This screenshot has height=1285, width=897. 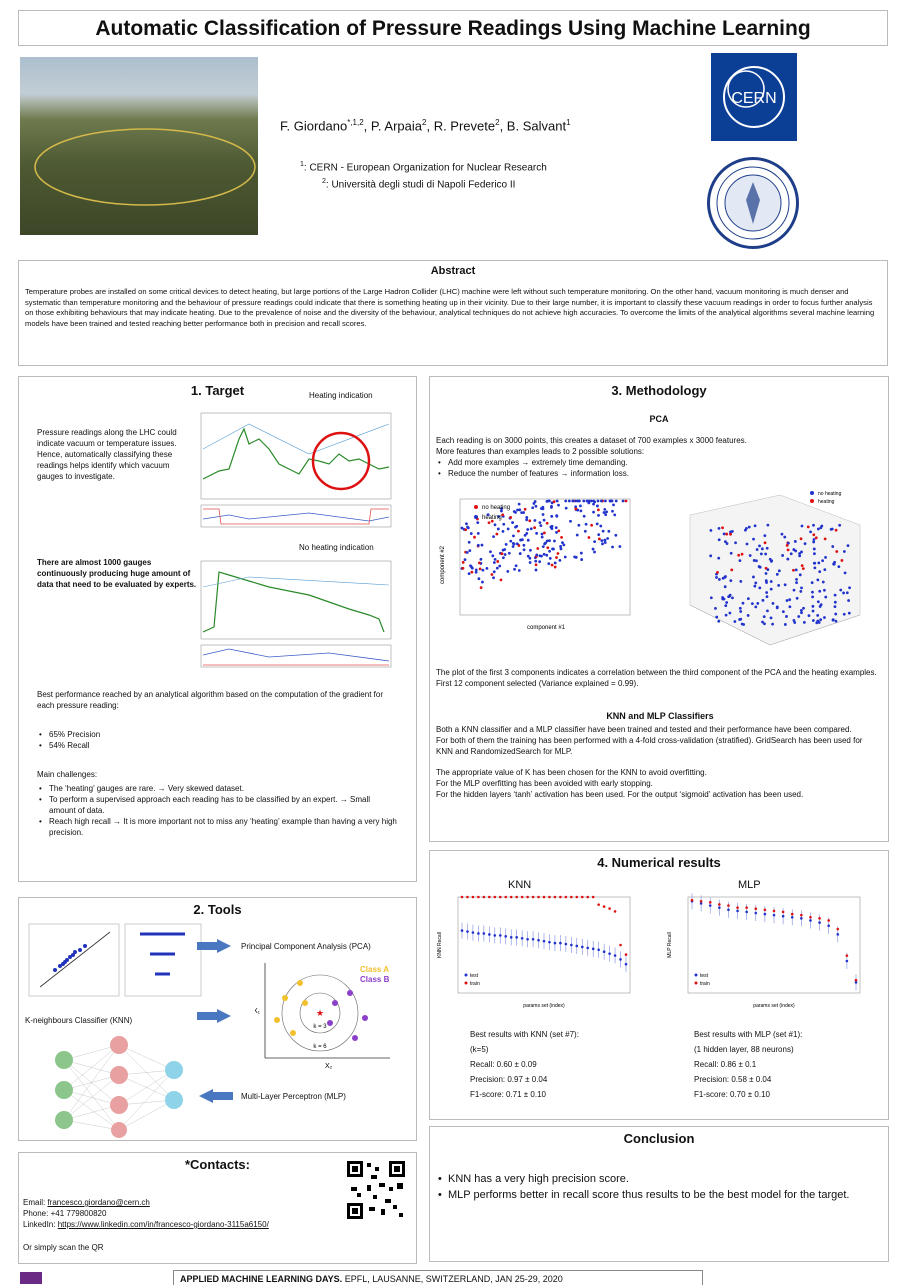 I want to click on cern-logo: CERN, so click(x=754, y=97).